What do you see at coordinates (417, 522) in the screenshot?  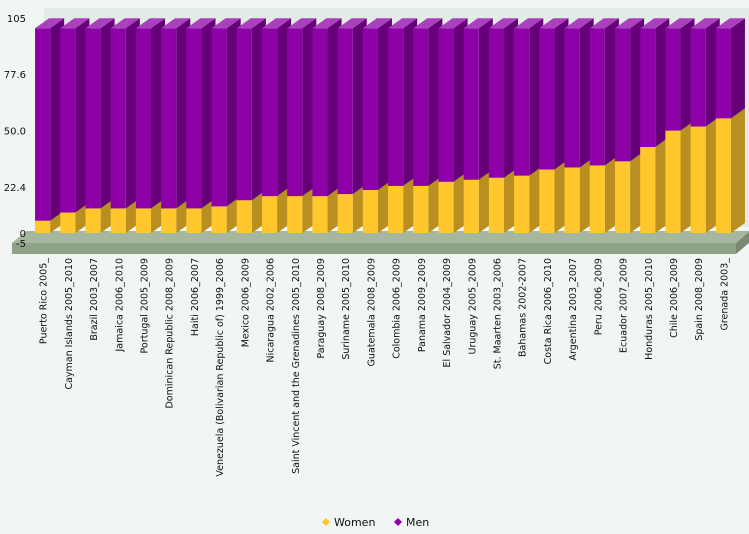 I see `legend-label: Men` at bounding box center [417, 522].